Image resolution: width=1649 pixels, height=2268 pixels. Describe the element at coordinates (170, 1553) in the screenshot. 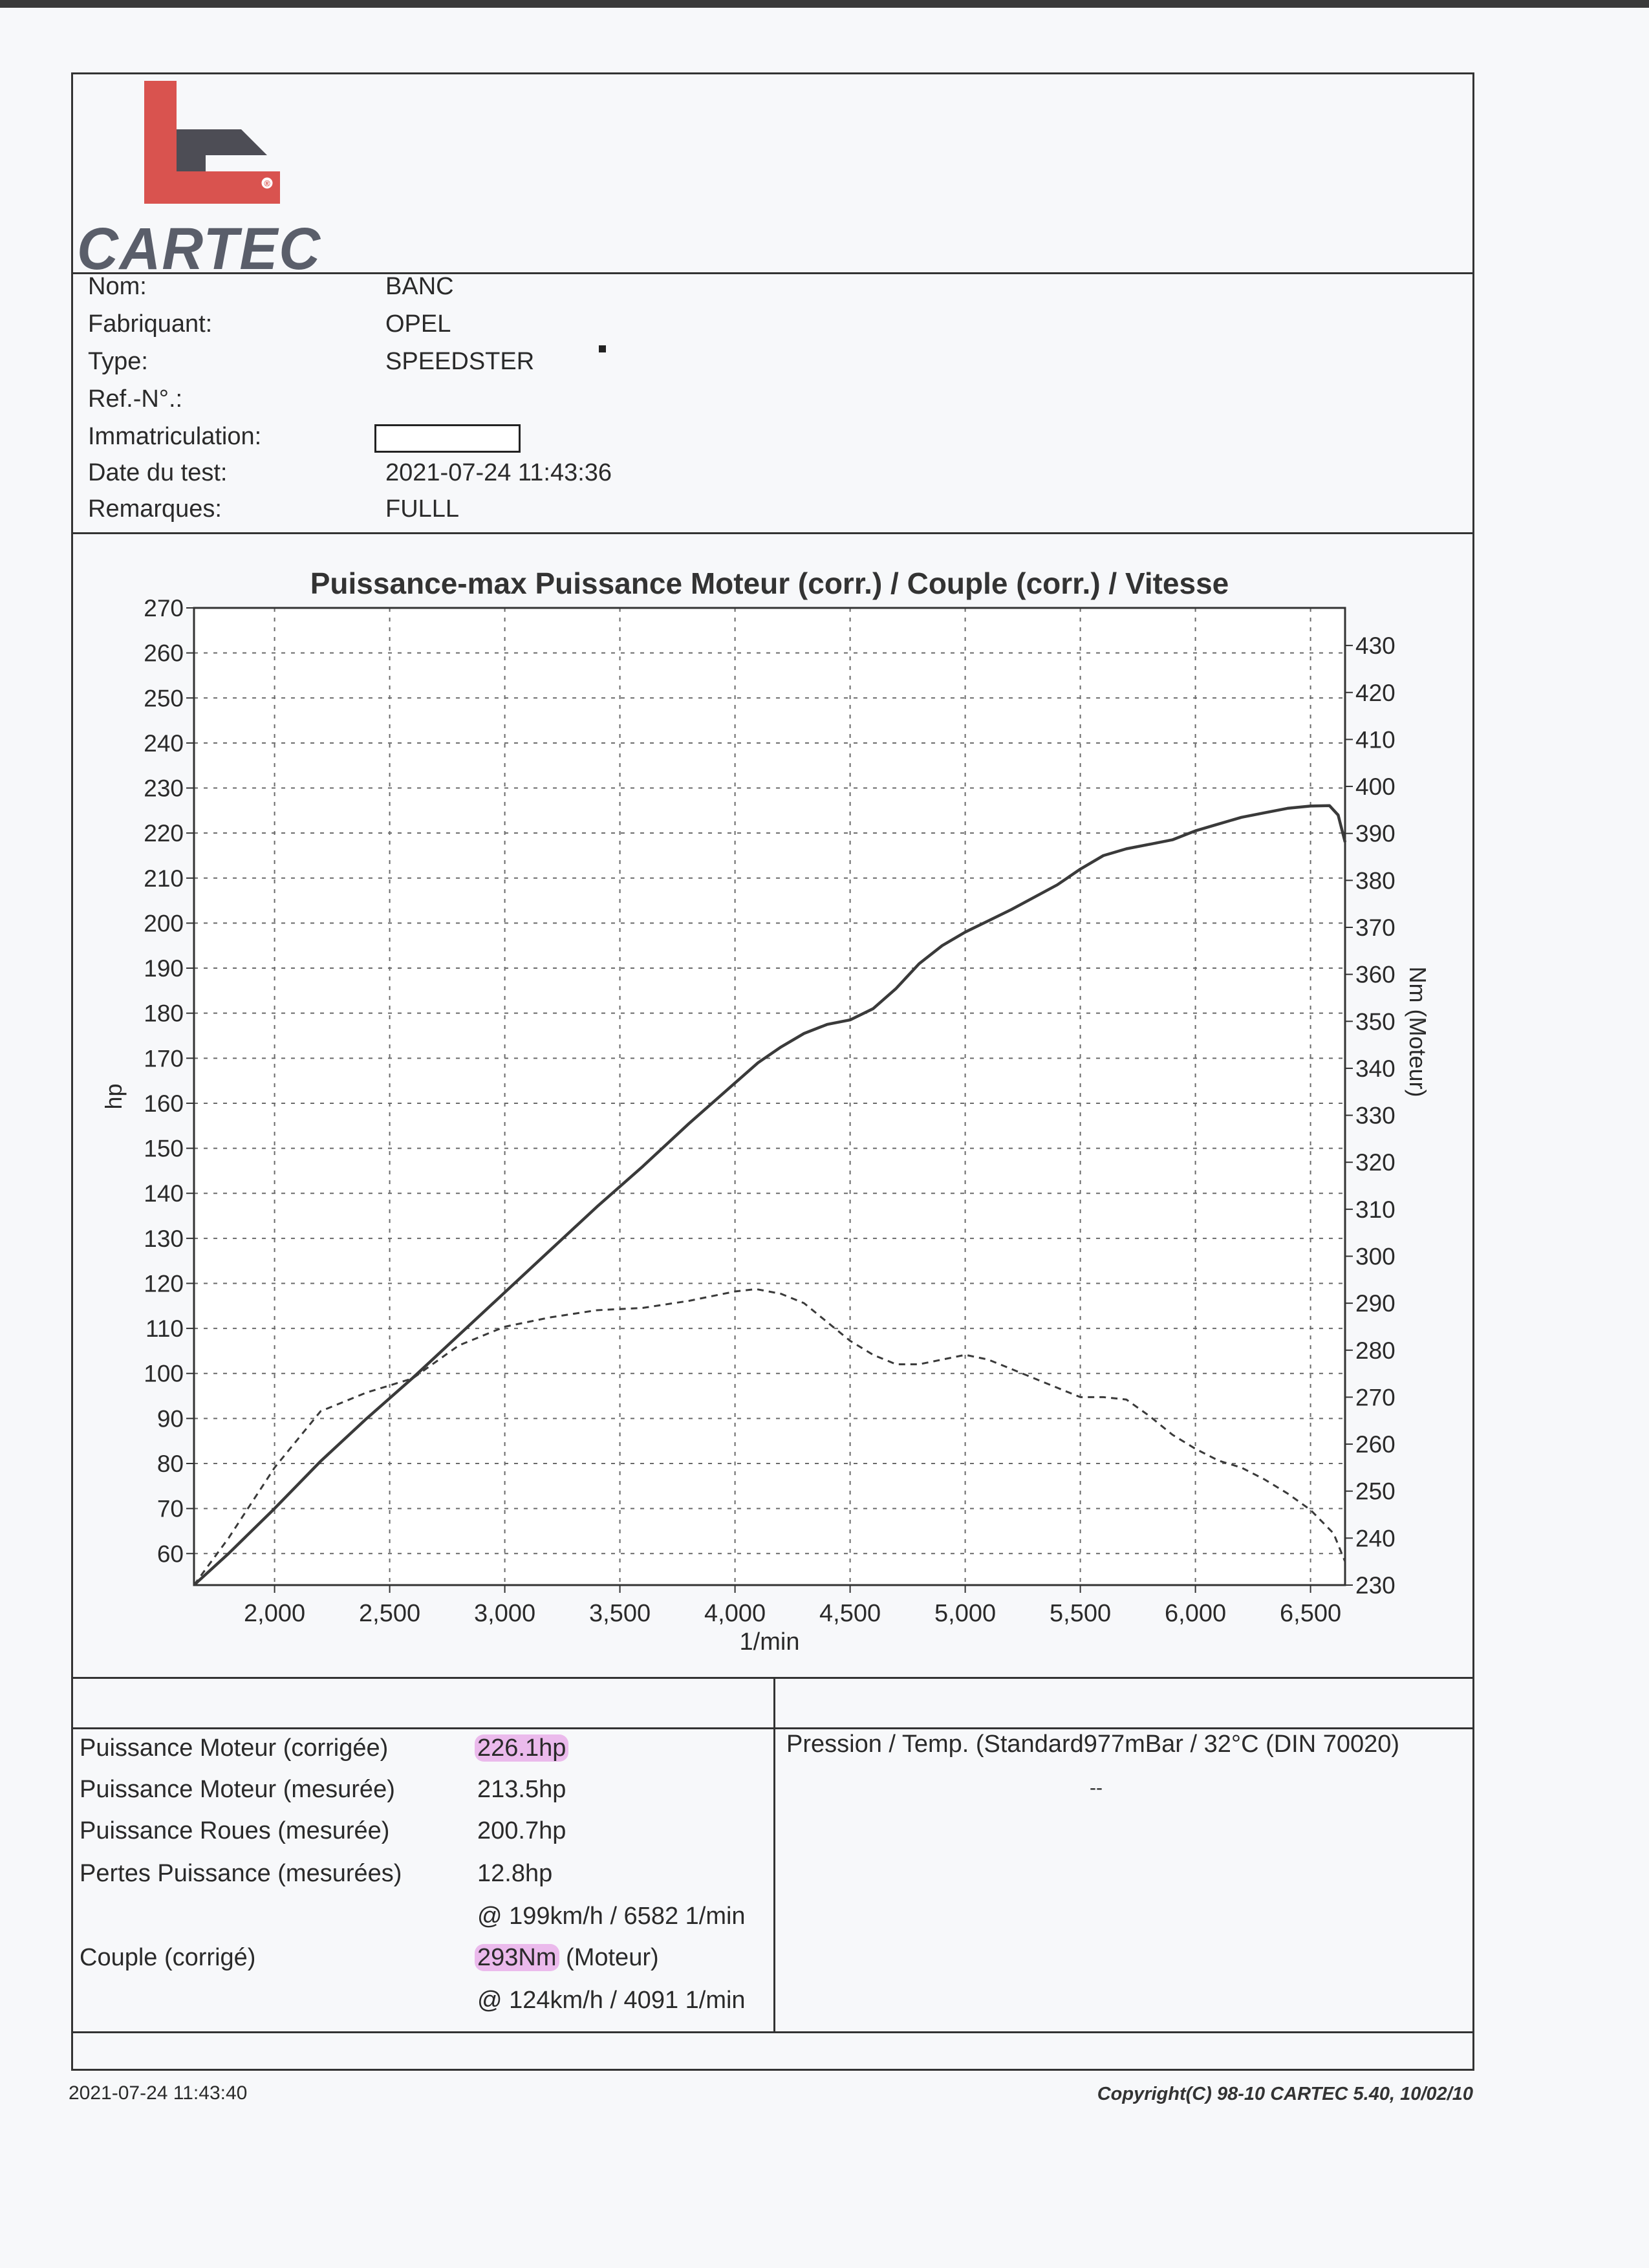

I see `y-tick-label: 60` at that location.